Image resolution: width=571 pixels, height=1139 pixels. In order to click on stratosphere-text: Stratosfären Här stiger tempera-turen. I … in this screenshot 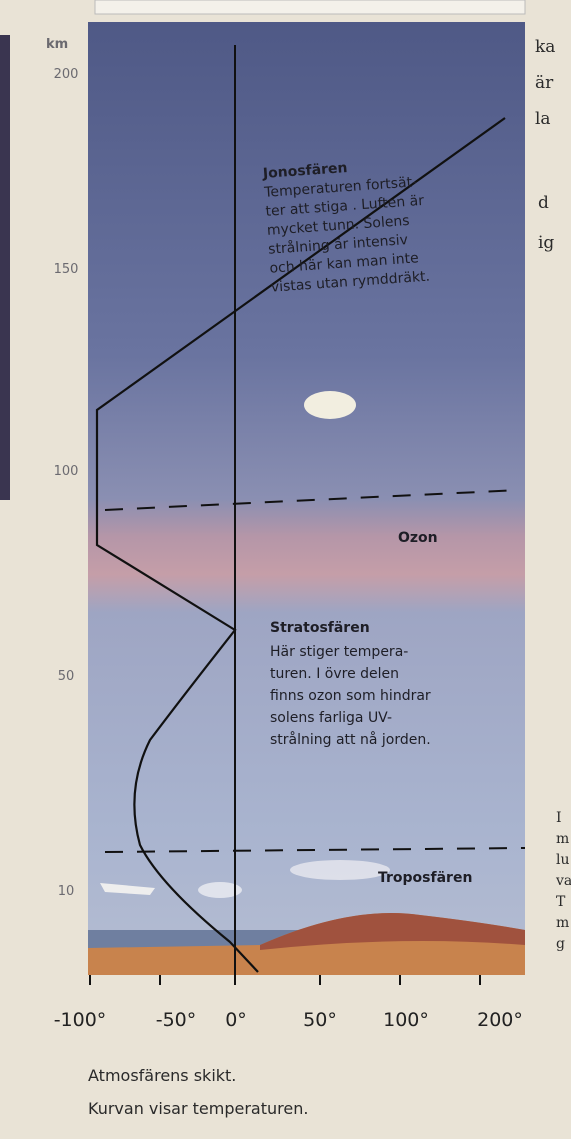, I will do `click(350, 684)`.